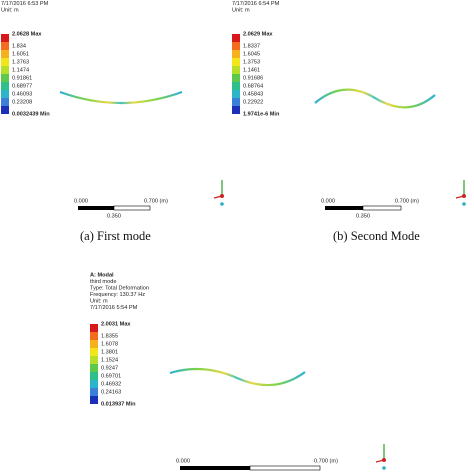  What do you see at coordinates (27, 34) in the screenshot?
I see `legend-label: 2.0628 Max` at bounding box center [27, 34].